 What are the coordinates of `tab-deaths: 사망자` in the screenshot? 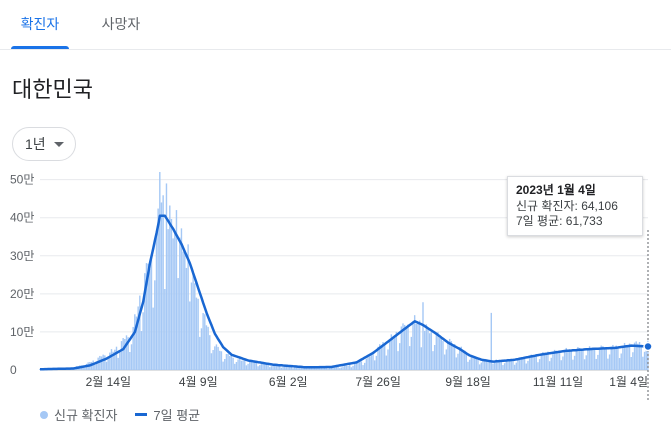 It's located at (121, 24).